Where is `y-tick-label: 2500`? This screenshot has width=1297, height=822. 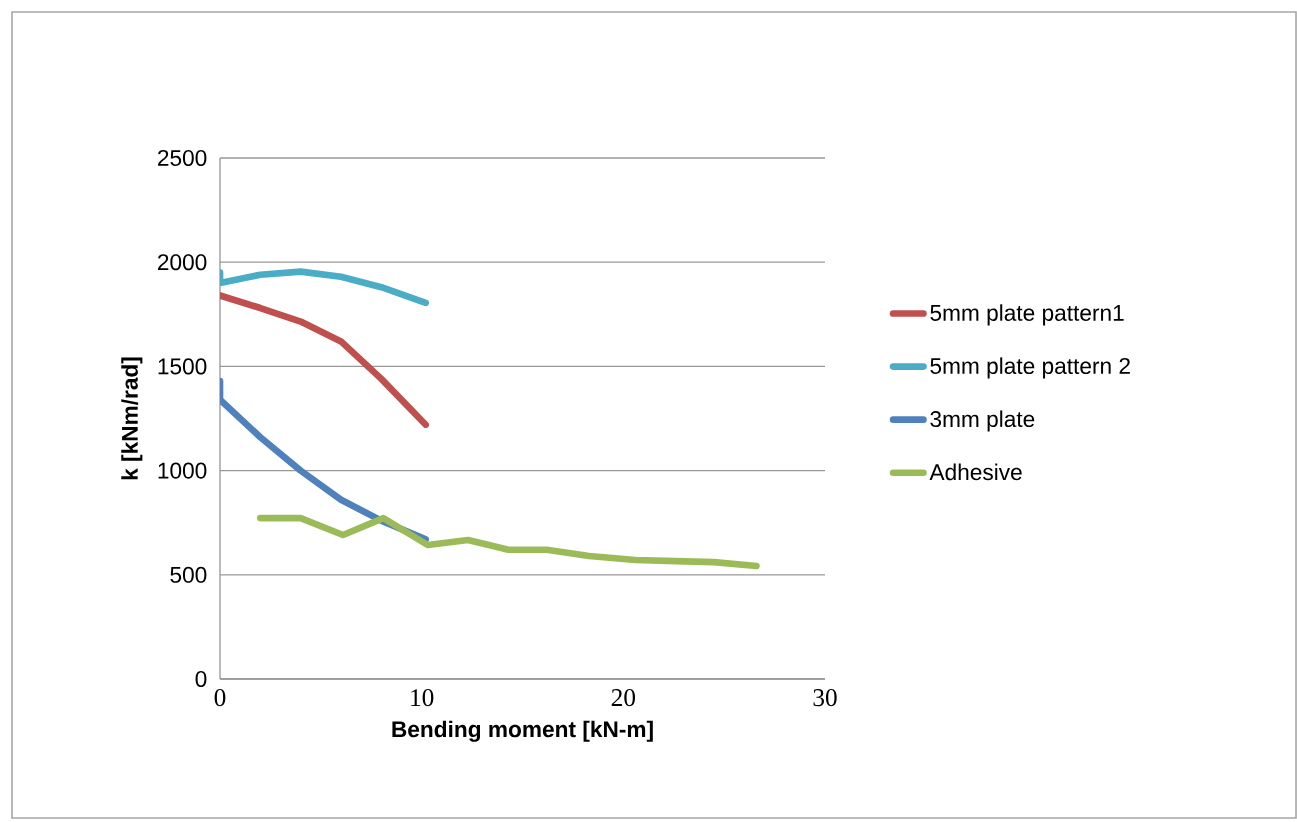
y-tick-label: 2500 is located at coordinates (182, 158).